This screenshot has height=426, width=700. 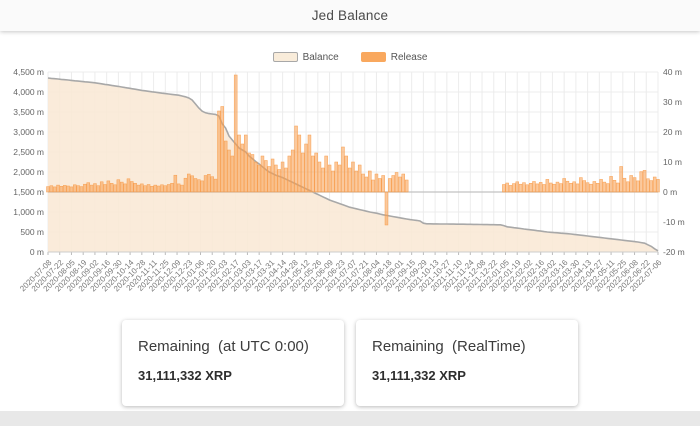 I want to click on footer-strip, so click(x=350, y=418).